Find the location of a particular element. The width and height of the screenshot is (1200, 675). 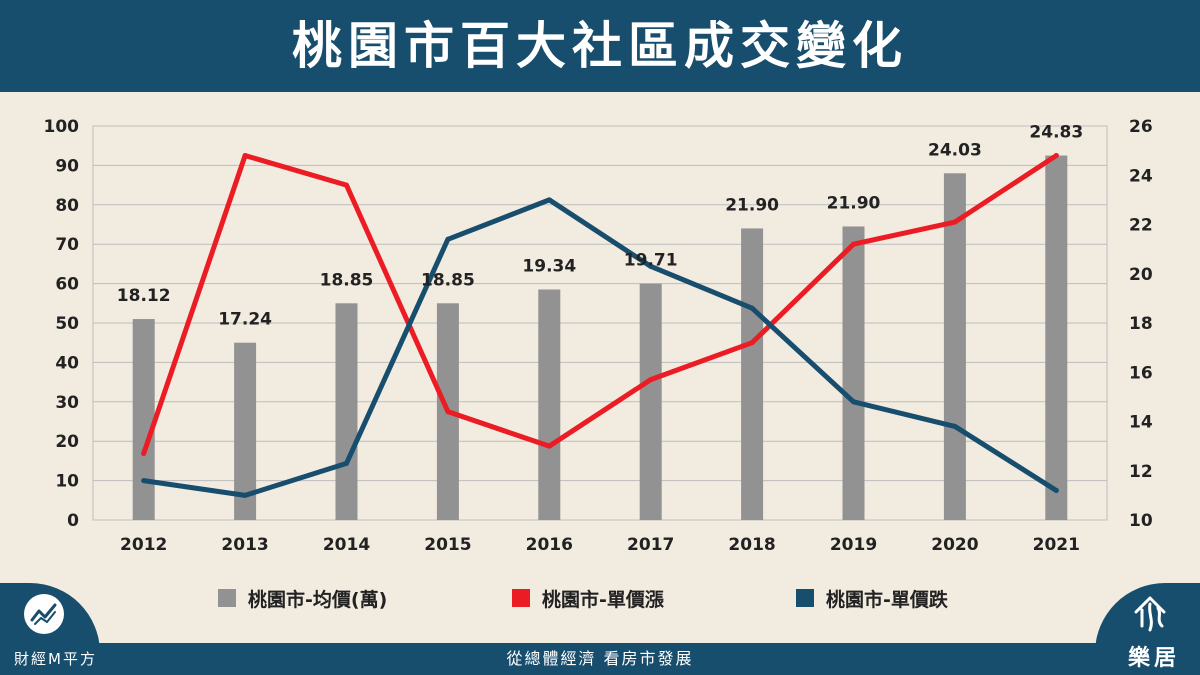

left-axis-tick: 0 is located at coordinates (73, 521).